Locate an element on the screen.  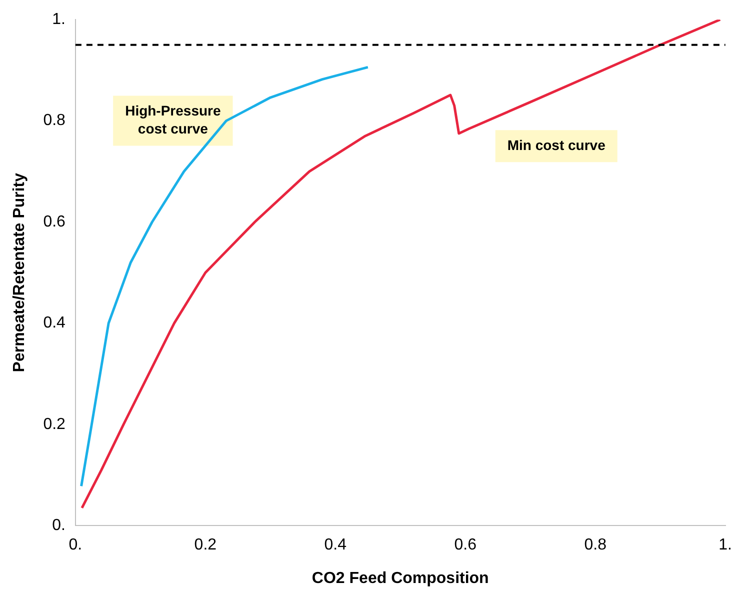
y-axis-title: Permeate/Retentate Purity is located at coordinates (19, 272).